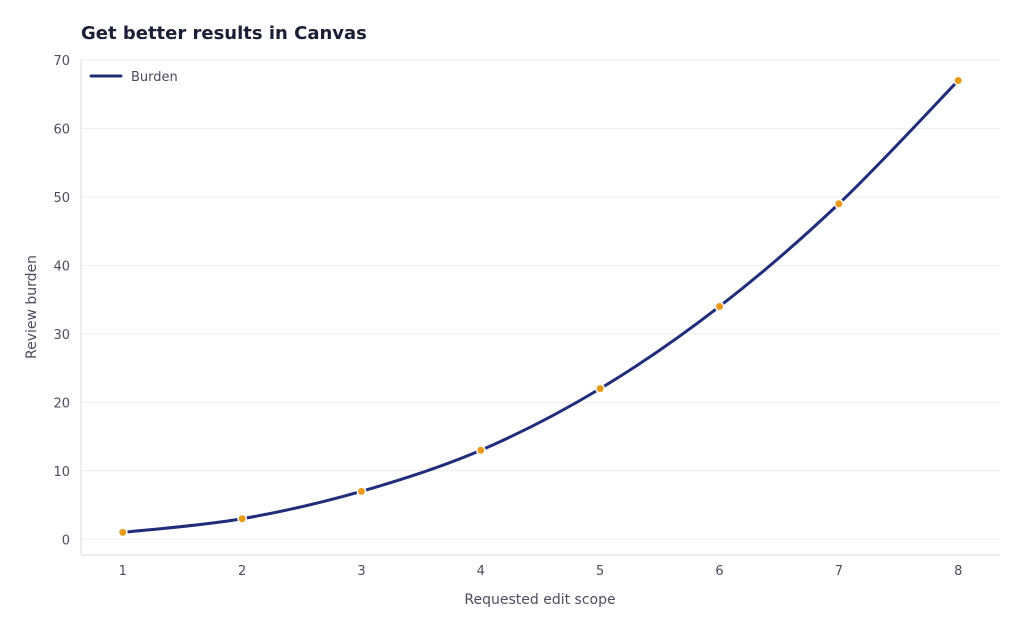 Image resolution: width=1024 pixels, height=631 pixels. I want to click on y-tick-label: 70, so click(61, 61).